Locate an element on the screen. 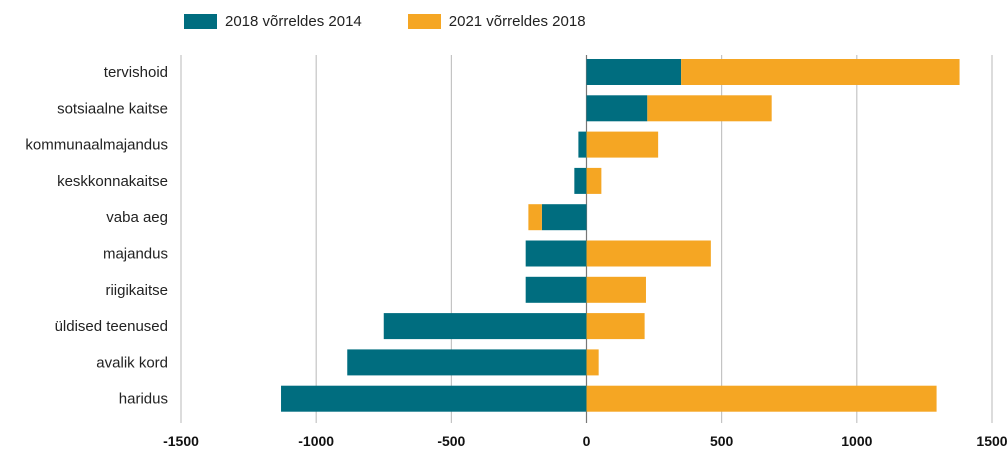  legend-swatch-orange is located at coordinates (424, 21).